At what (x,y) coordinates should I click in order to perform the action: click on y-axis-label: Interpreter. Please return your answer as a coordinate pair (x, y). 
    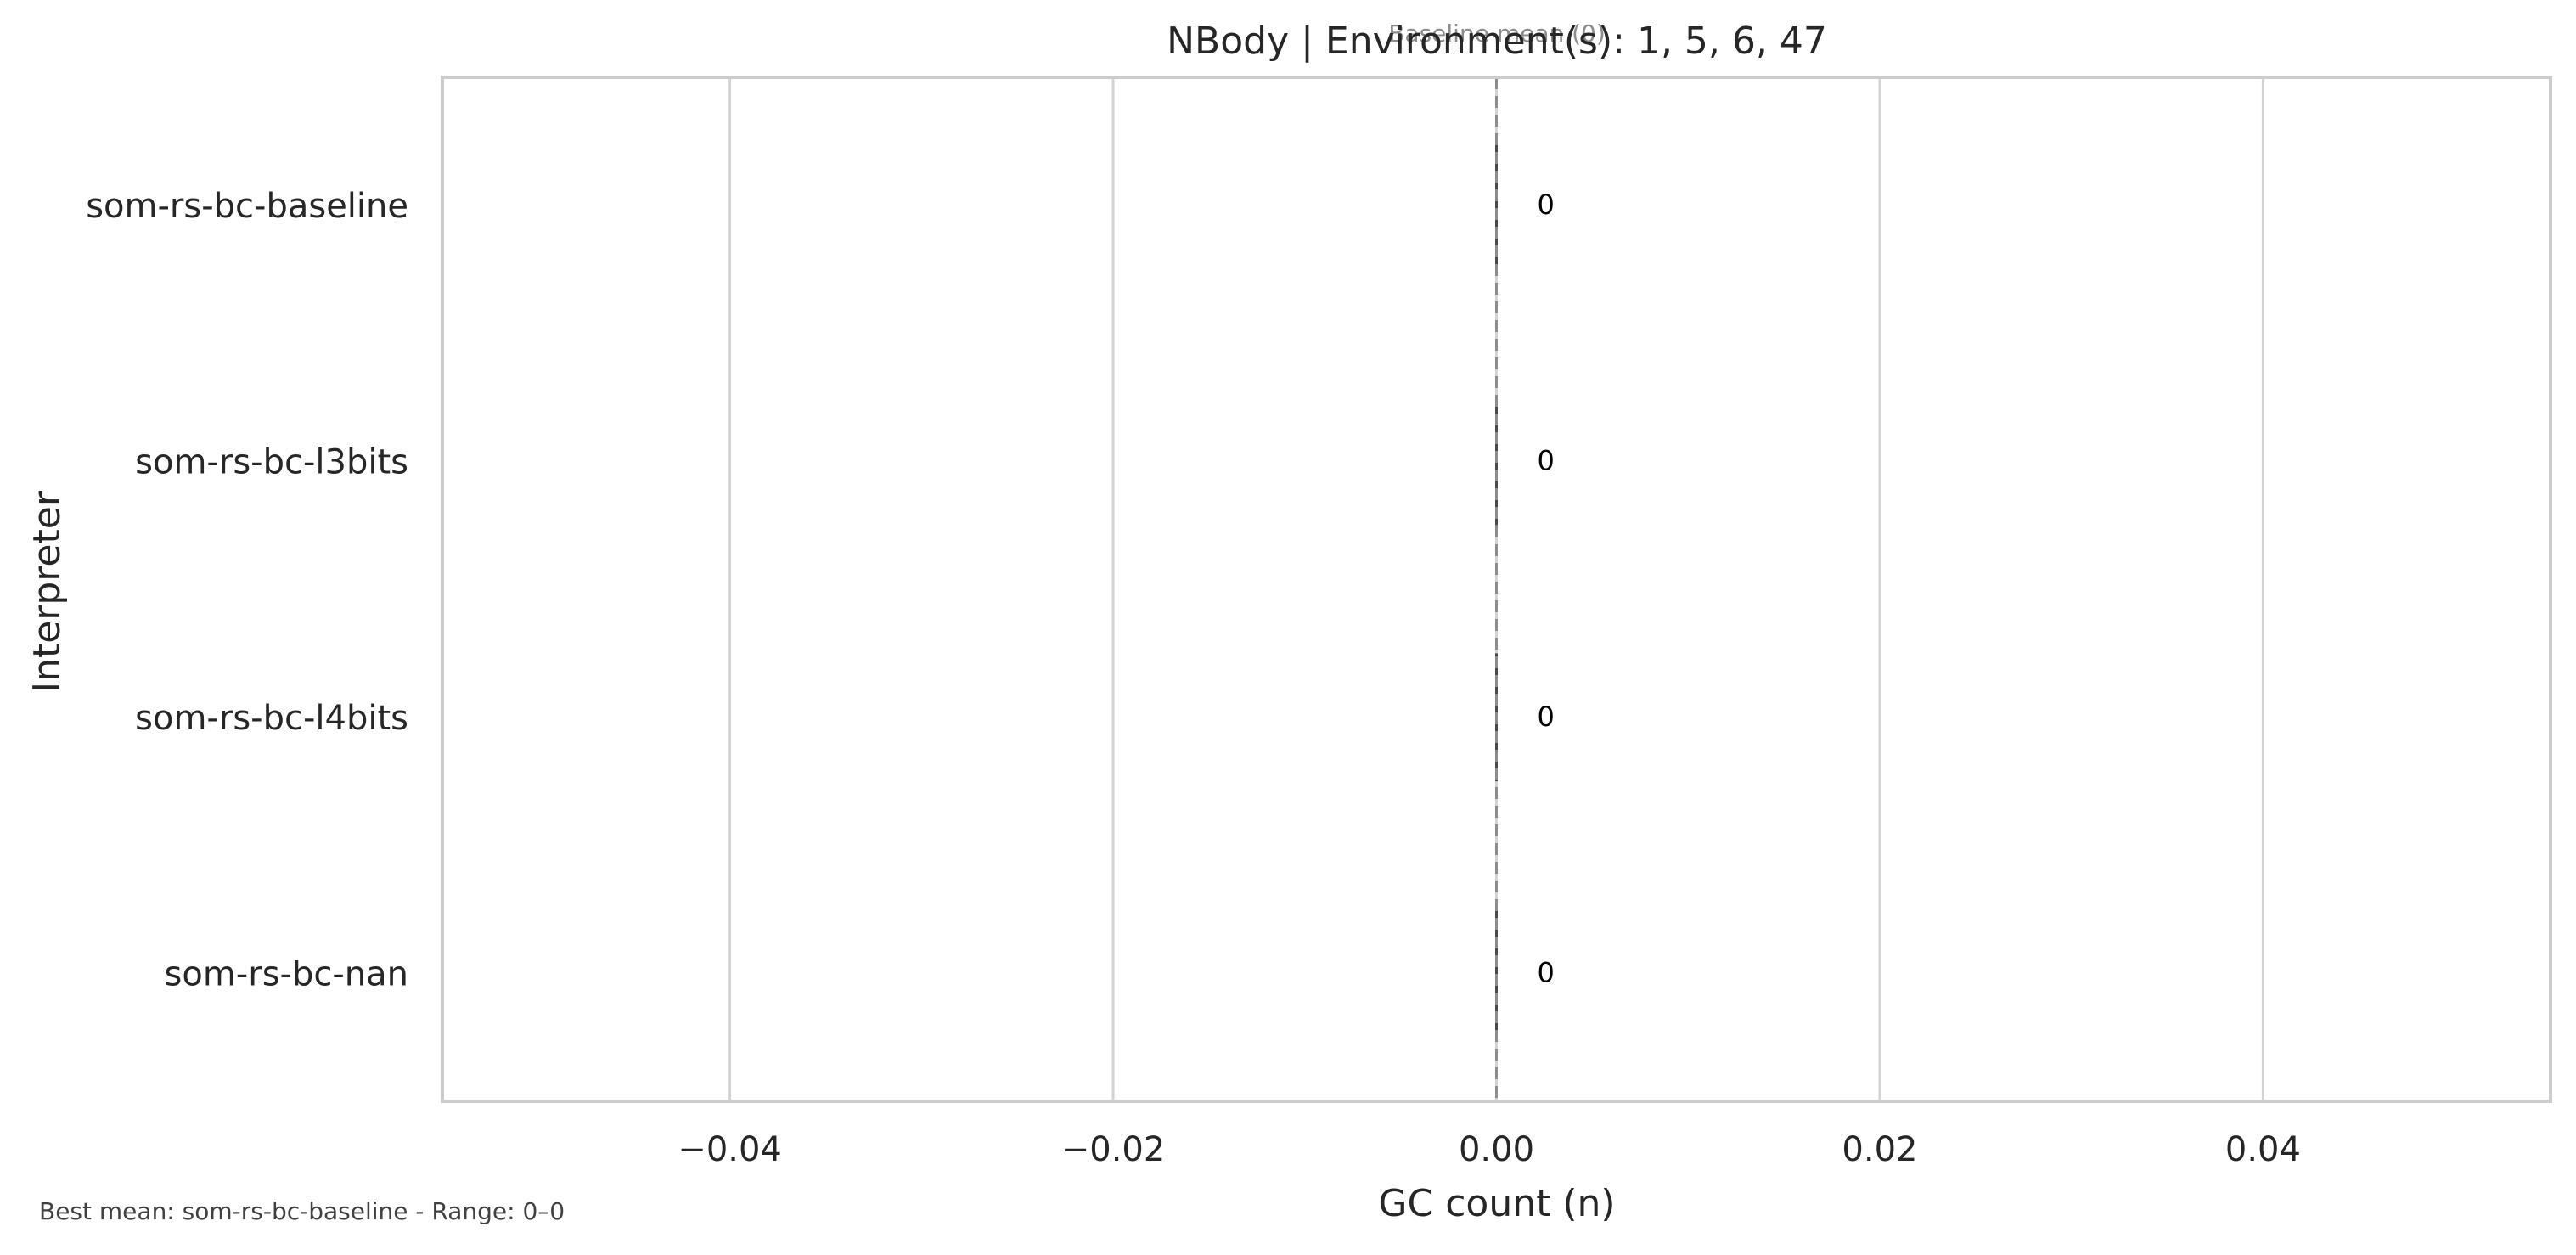
    Looking at the image, I should click on (47, 591).